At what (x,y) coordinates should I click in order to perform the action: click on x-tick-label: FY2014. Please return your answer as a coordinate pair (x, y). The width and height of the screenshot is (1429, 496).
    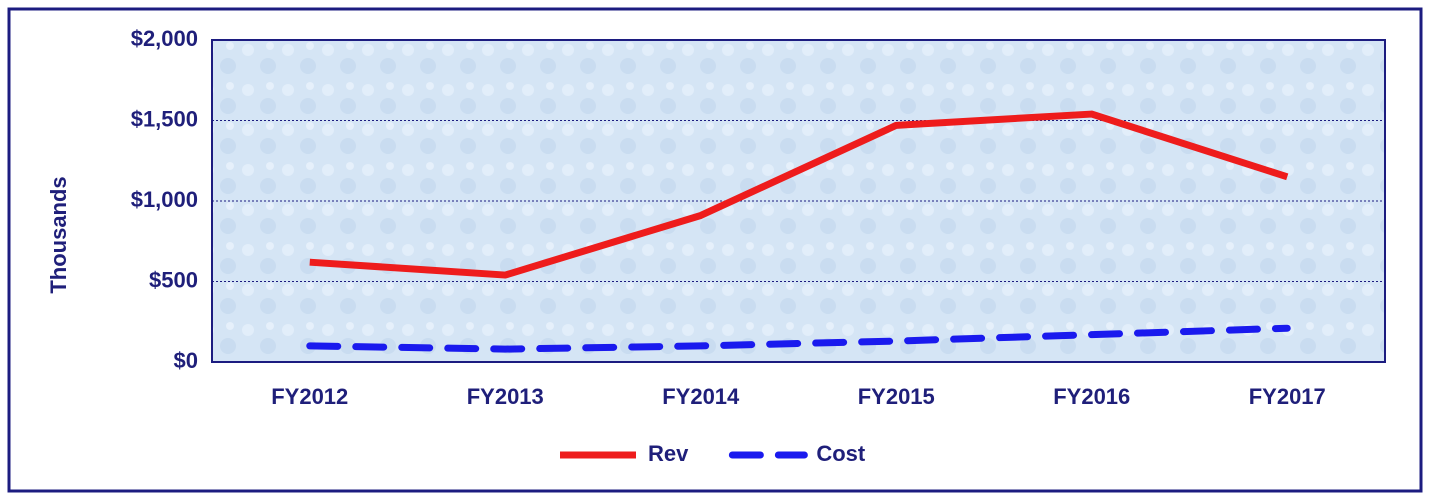
    Looking at the image, I should click on (701, 396).